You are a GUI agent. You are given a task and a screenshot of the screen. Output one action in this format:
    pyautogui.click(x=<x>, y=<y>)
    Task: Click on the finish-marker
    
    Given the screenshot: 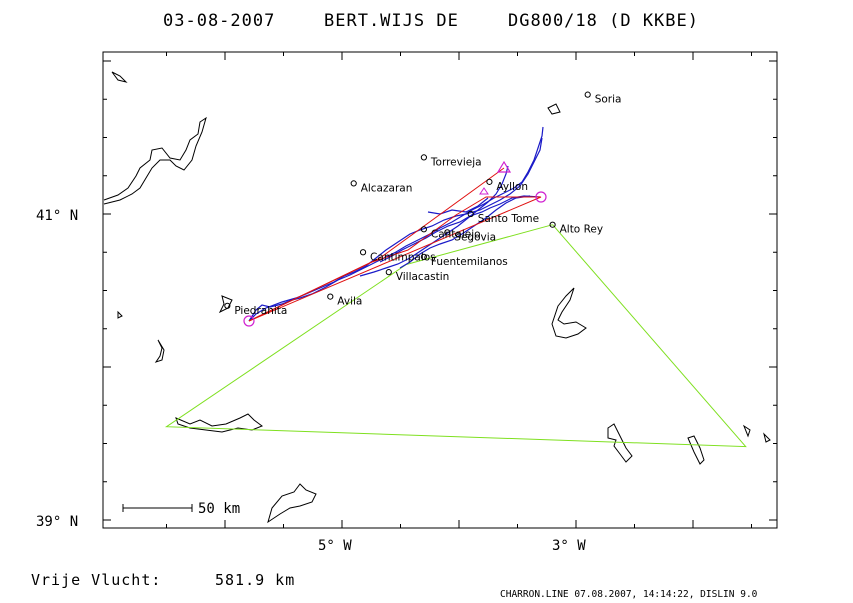 What is the action you would take?
    pyautogui.click(x=504, y=166)
    